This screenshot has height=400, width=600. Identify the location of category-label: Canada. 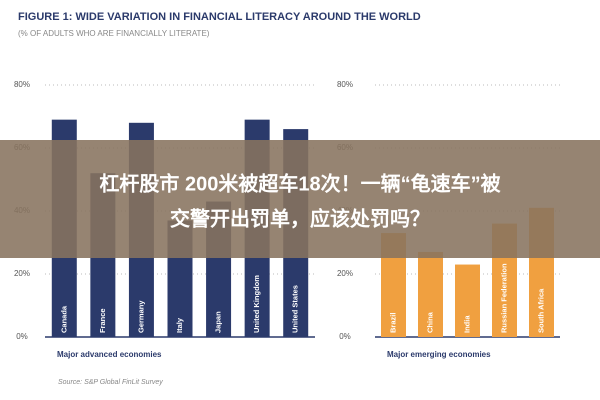
(63, 319).